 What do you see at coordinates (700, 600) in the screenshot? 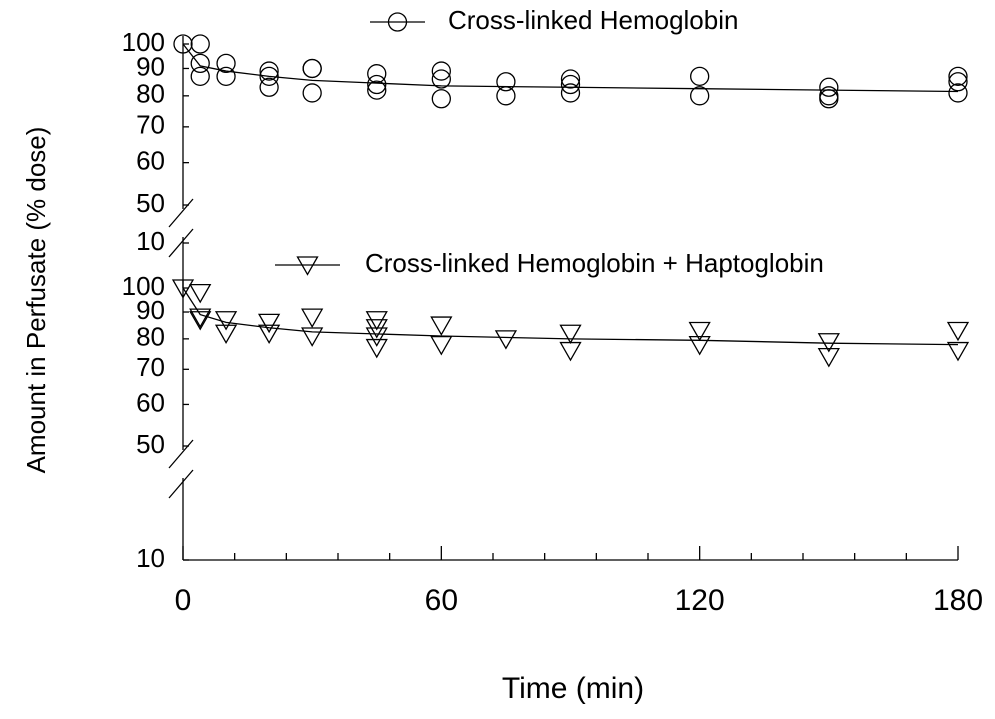
I see `x-tick-label: 120` at bounding box center [700, 600].